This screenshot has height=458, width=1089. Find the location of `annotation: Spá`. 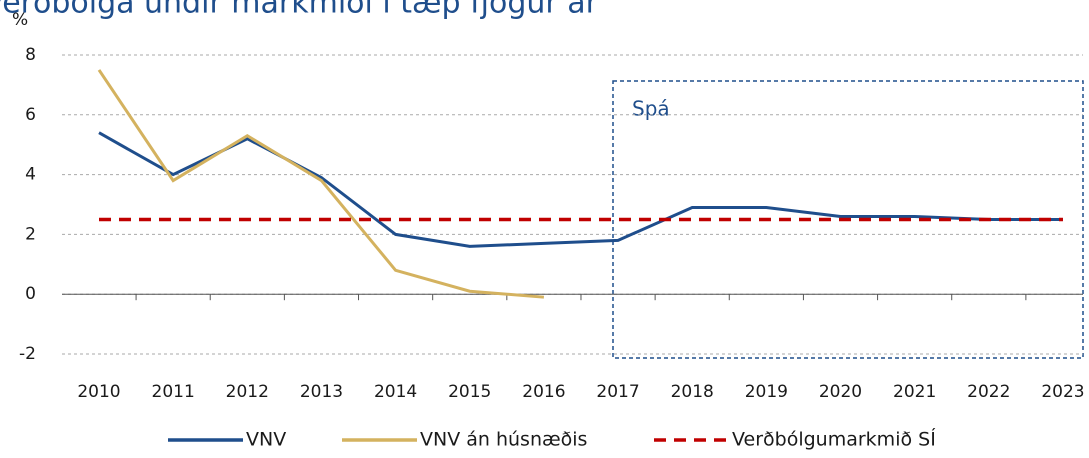

annotation: Spá is located at coordinates (651, 109).